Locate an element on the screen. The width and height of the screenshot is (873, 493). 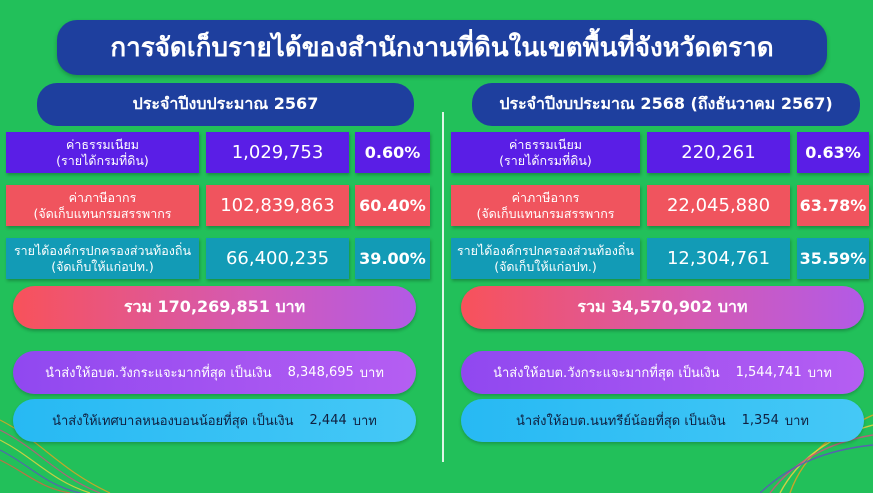
right-fee-percent: 0.63% is located at coordinates (833, 152).